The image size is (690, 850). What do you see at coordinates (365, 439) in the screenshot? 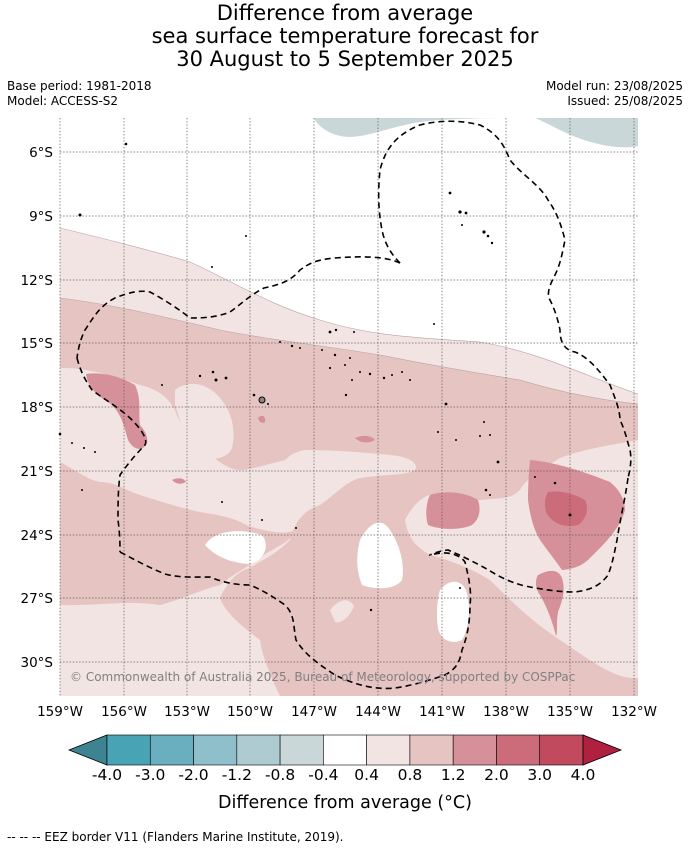
I see `warm-core-small-a` at bounding box center [365, 439].